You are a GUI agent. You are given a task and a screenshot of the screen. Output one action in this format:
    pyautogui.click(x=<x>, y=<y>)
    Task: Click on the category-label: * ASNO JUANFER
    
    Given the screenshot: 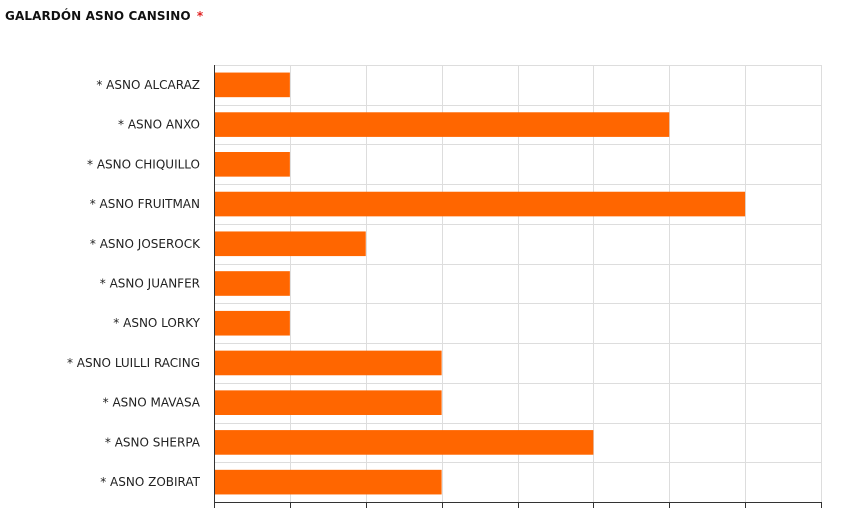 What is the action you would take?
    pyautogui.click(x=150, y=284)
    